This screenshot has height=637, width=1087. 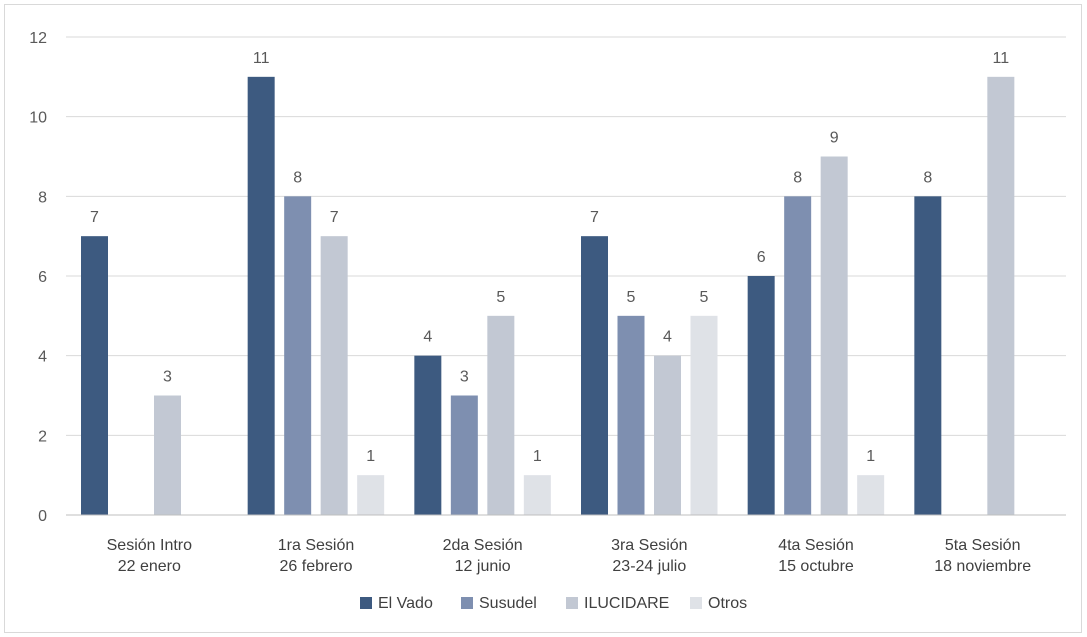 I want to click on y-tick-label: 12, so click(x=38, y=38).